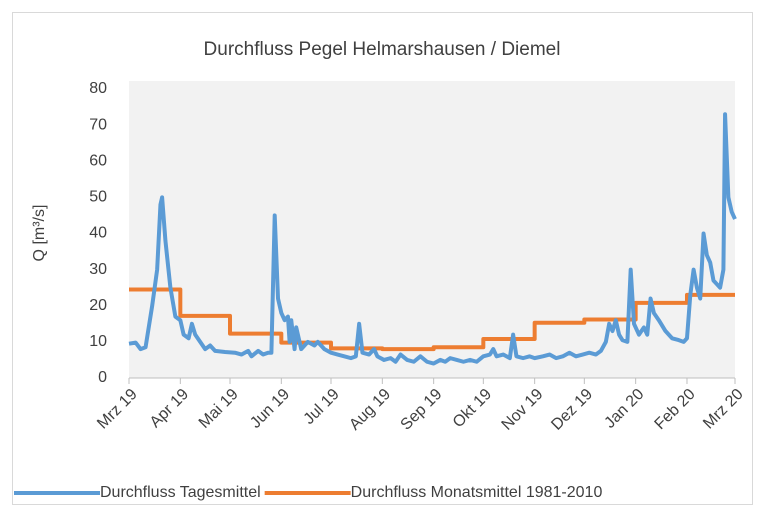 The width and height of the screenshot is (763, 521). Describe the element at coordinates (477, 492) in the screenshot. I see `legend-label: Durchfluss Monatsmittel 1981-2010` at that location.